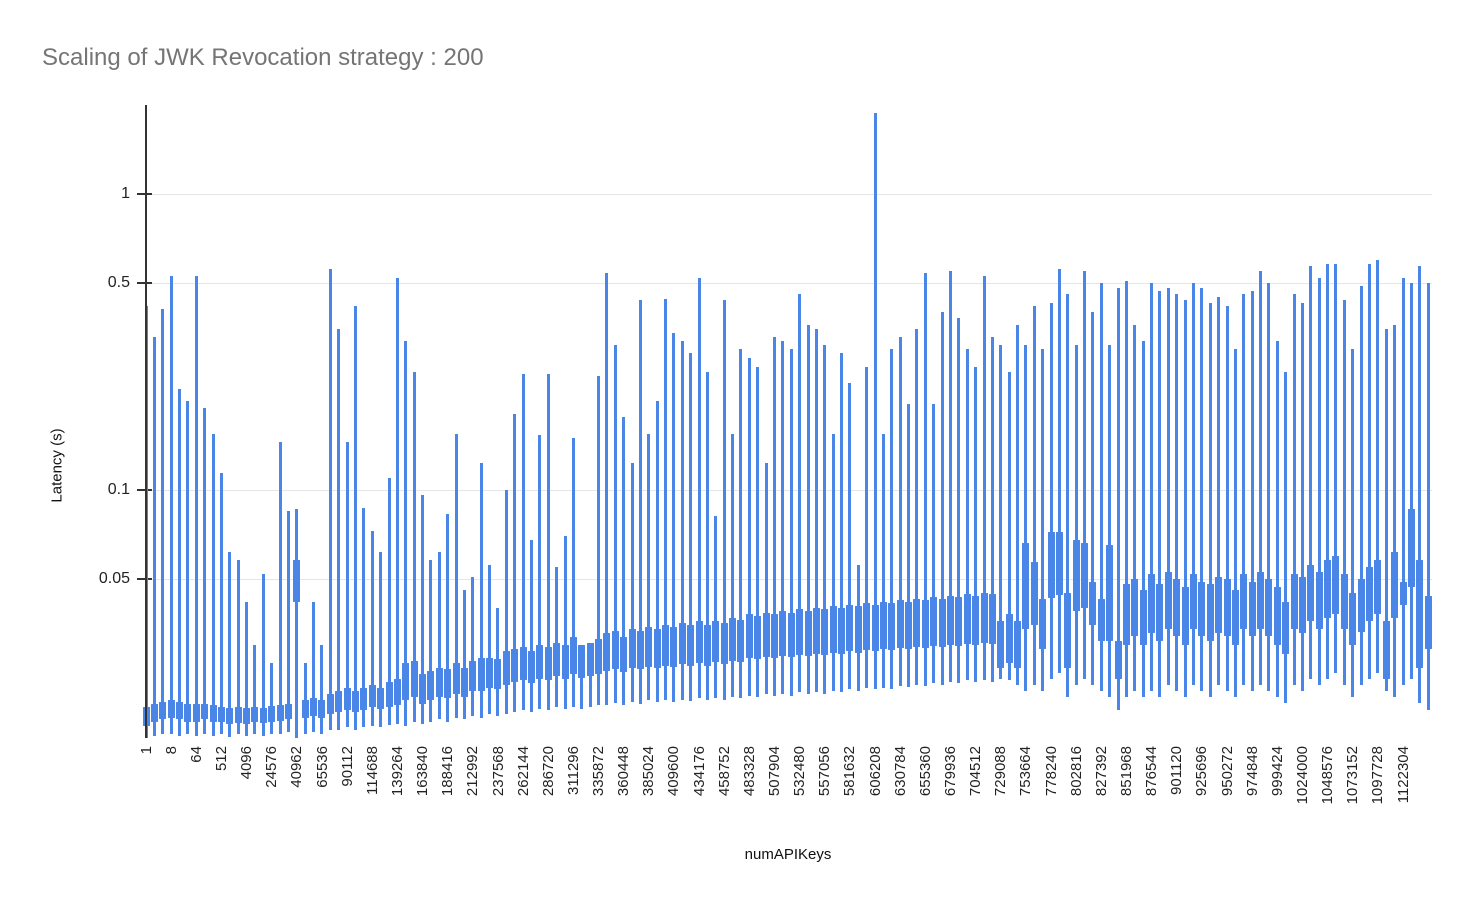  I want to click on x-tick-label: 557056, so click(825, 771).